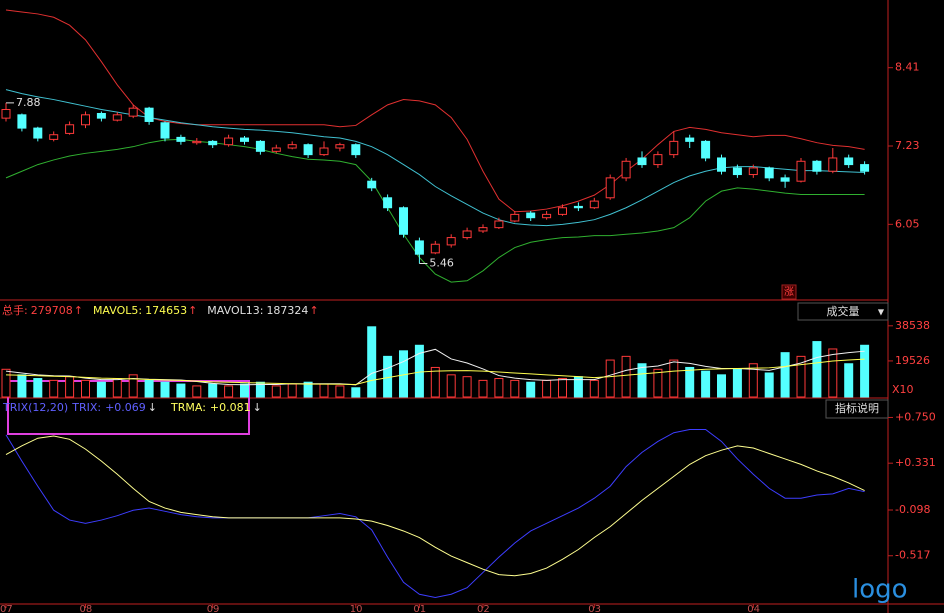  I want to click on y-tick-label: 7.23, so click(907, 145).